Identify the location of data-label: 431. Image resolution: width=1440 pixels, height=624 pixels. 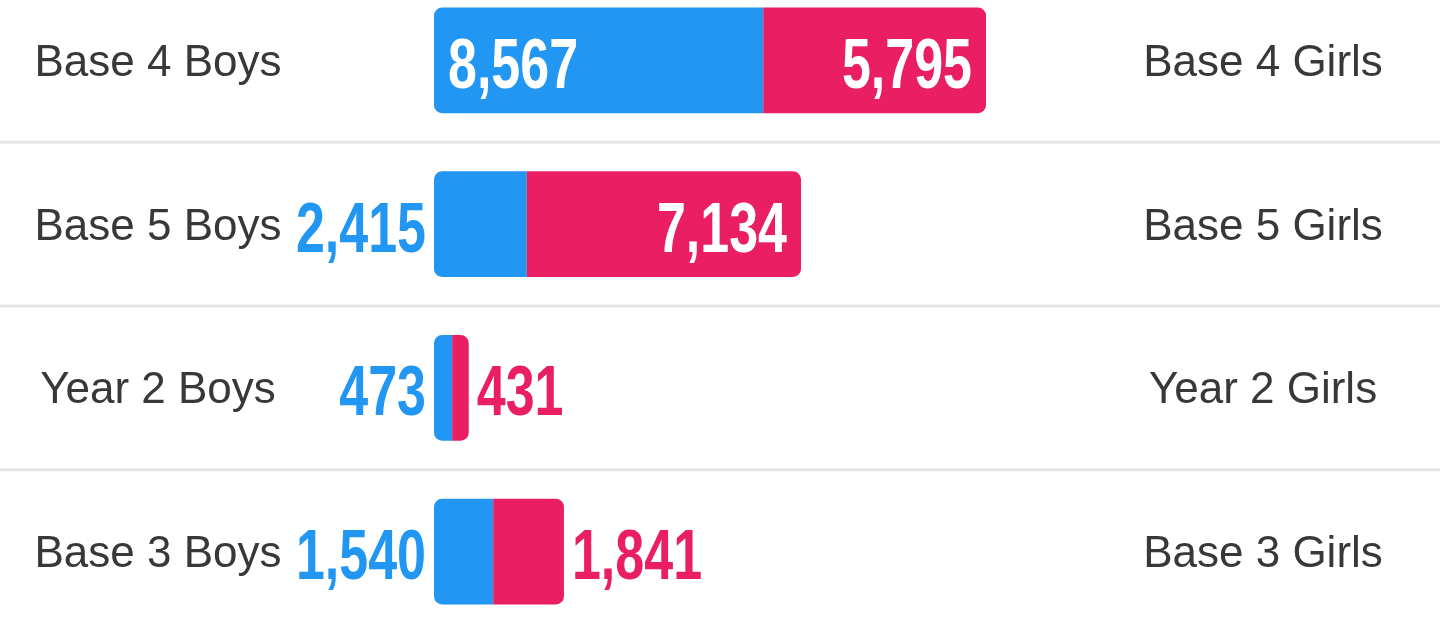
(520, 391).